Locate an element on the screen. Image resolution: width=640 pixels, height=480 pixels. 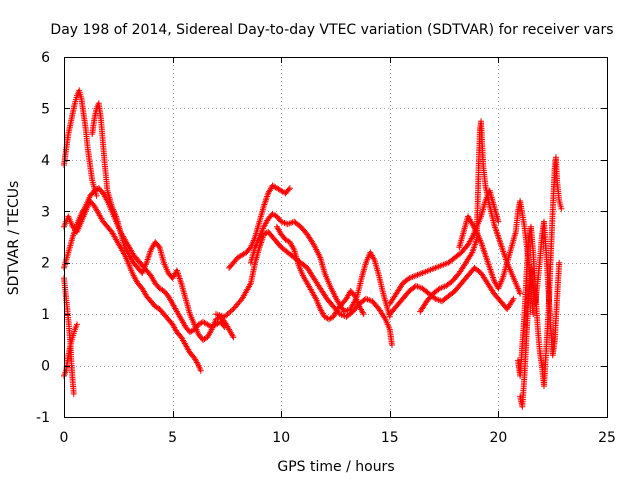
y-tick-label: 4 is located at coordinates (45, 161).